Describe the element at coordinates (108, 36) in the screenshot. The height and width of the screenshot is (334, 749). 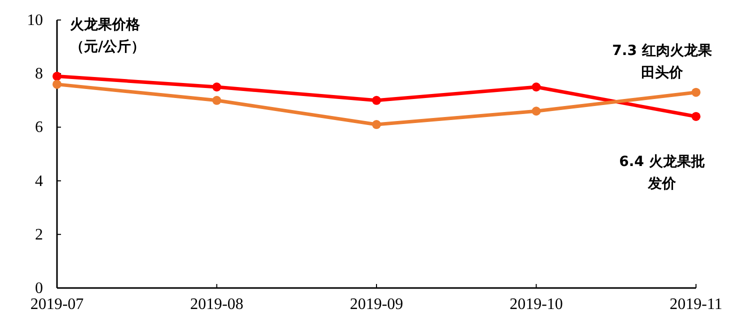
I see `y-axis-title: 火龙果价格（元/公斤）` at that location.